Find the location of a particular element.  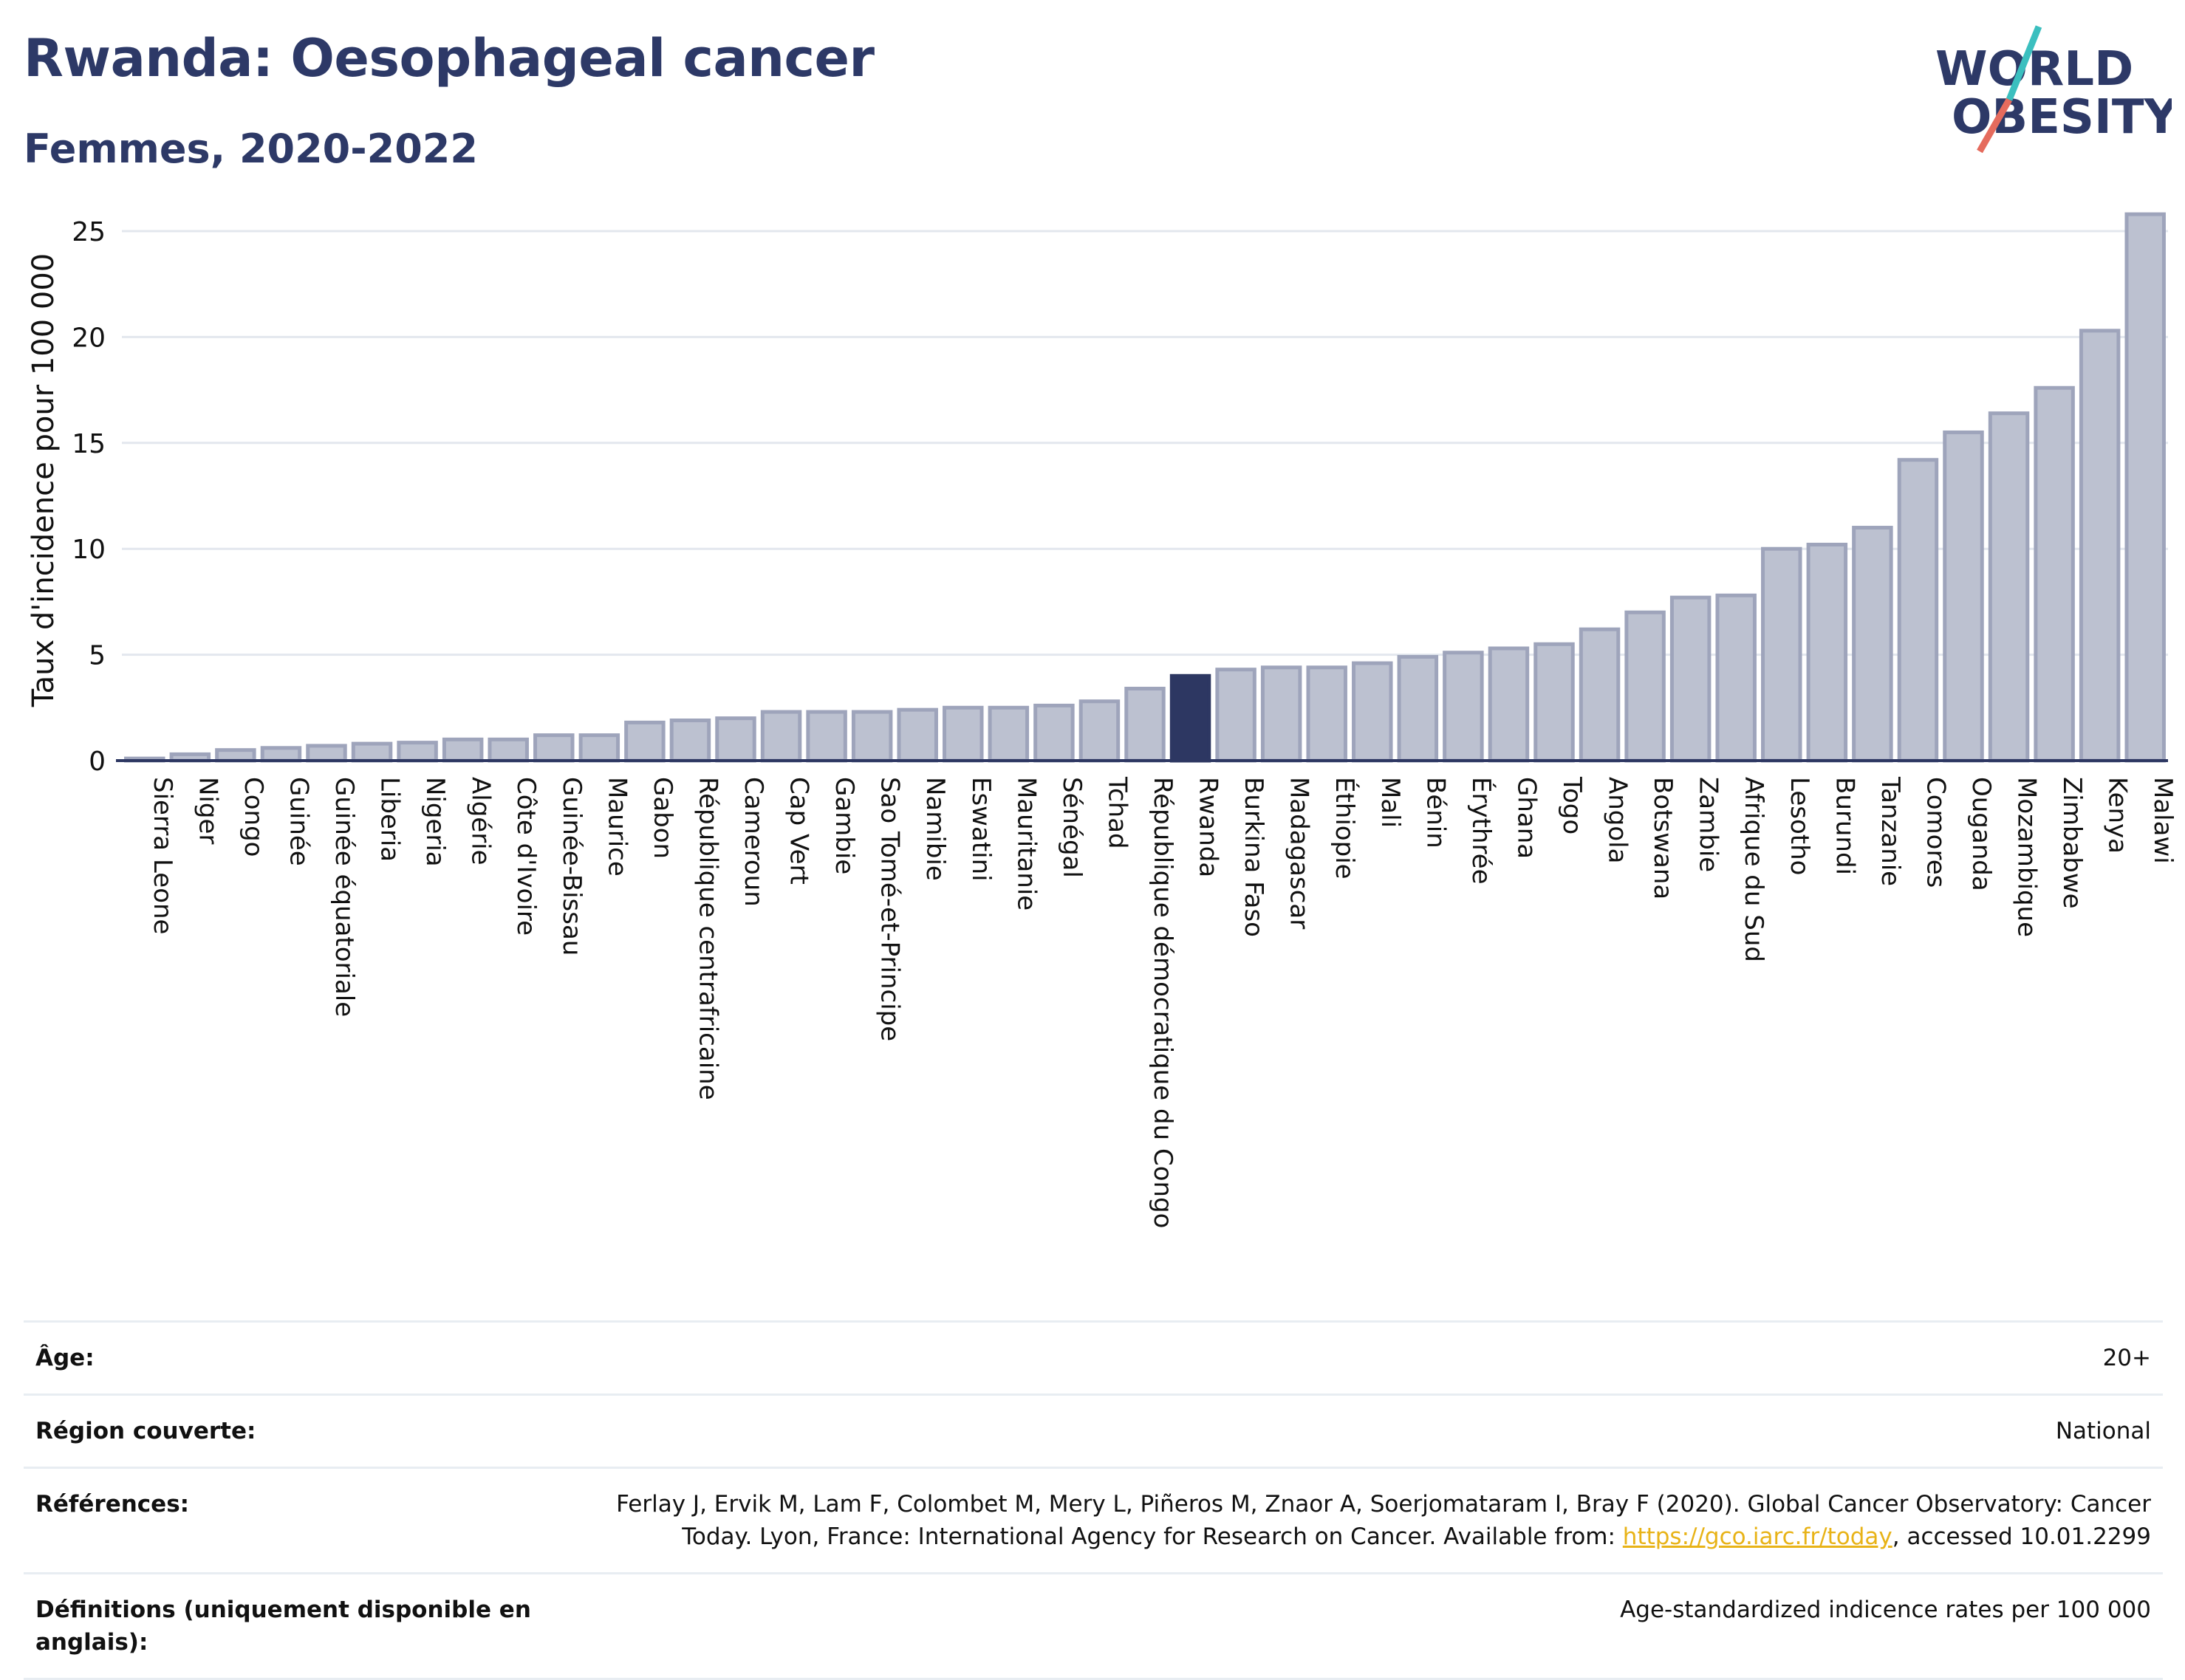

info-label-references: Références: is located at coordinates (112, 1504).